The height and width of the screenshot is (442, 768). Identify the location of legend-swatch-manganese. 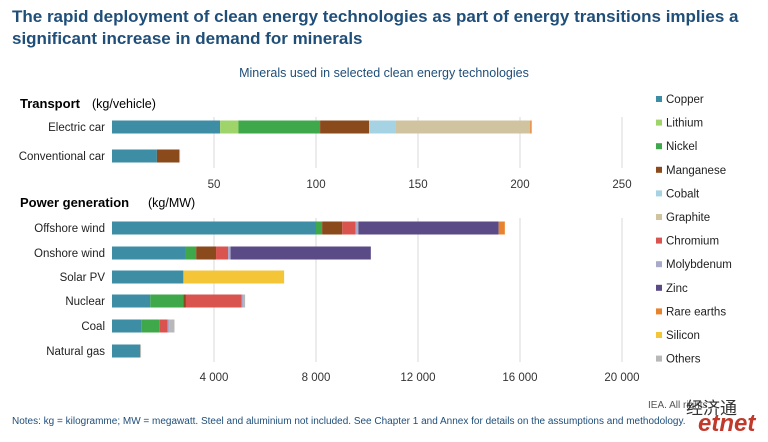
(659, 169).